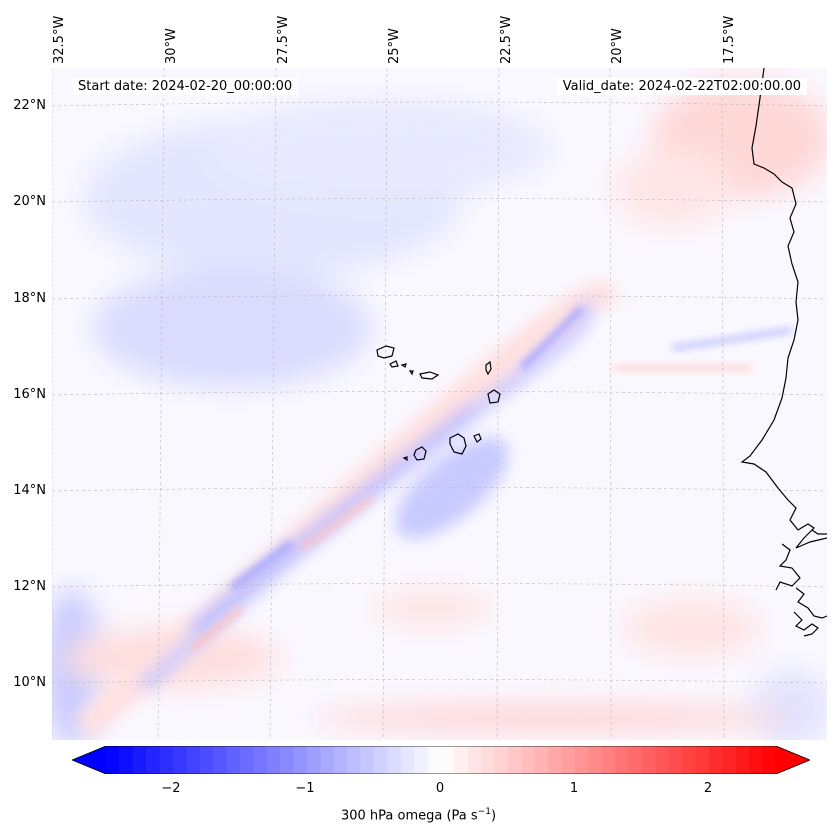  I want to click on lat-label-10n: 10°N, so click(29, 682).